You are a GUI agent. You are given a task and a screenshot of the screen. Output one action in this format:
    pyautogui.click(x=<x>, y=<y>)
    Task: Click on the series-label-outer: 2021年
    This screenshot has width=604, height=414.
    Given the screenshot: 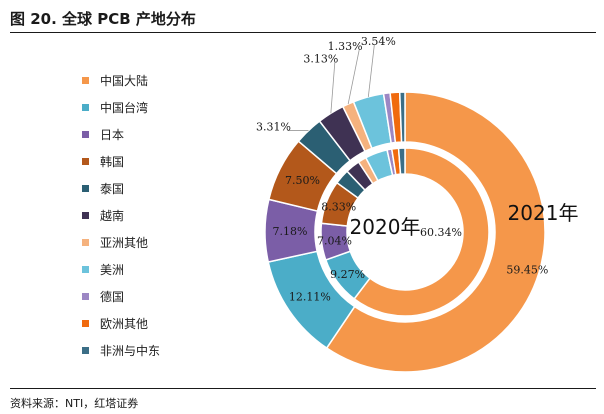 What is the action you would take?
    pyautogui.click(x=543, y=213)
    